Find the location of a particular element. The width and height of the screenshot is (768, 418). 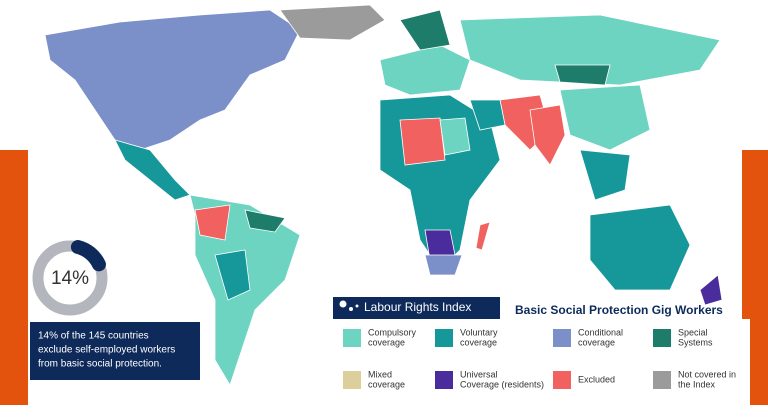

legend-label: the Index is located at coordinates (697, 384).